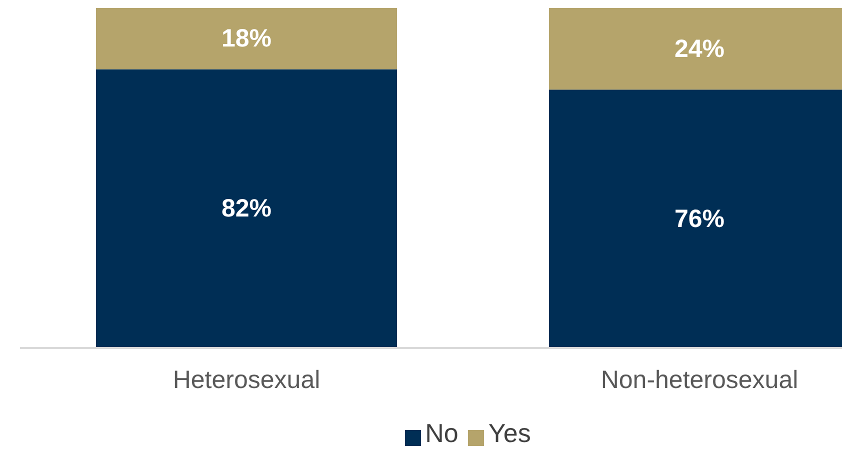 The height and width of the screenshot is (459, 842). Describe the element at coordinates (441, 433) in the screenshot. I see `legend-label: No` at that location.